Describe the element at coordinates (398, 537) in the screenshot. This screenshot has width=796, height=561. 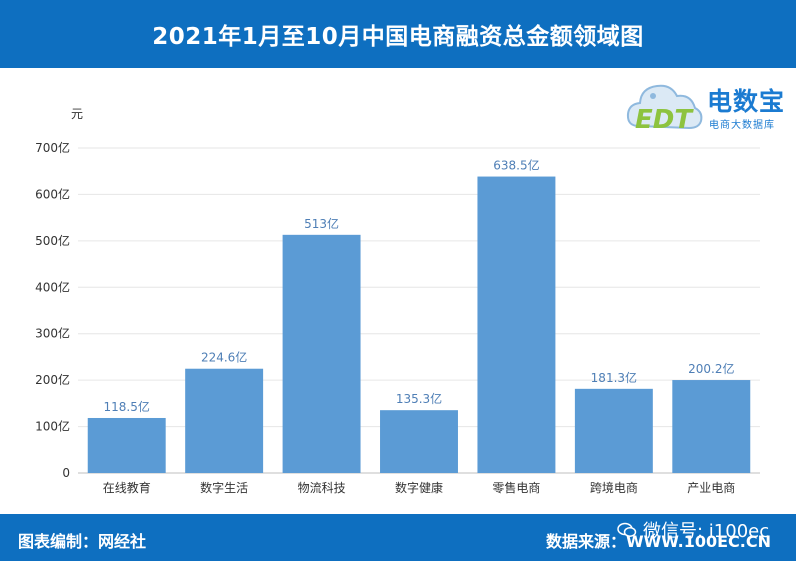
I see `footer-banner: 图表编制：网经社 数据来源：WWW.100EC.CN 微信号: i100ec` at that location.